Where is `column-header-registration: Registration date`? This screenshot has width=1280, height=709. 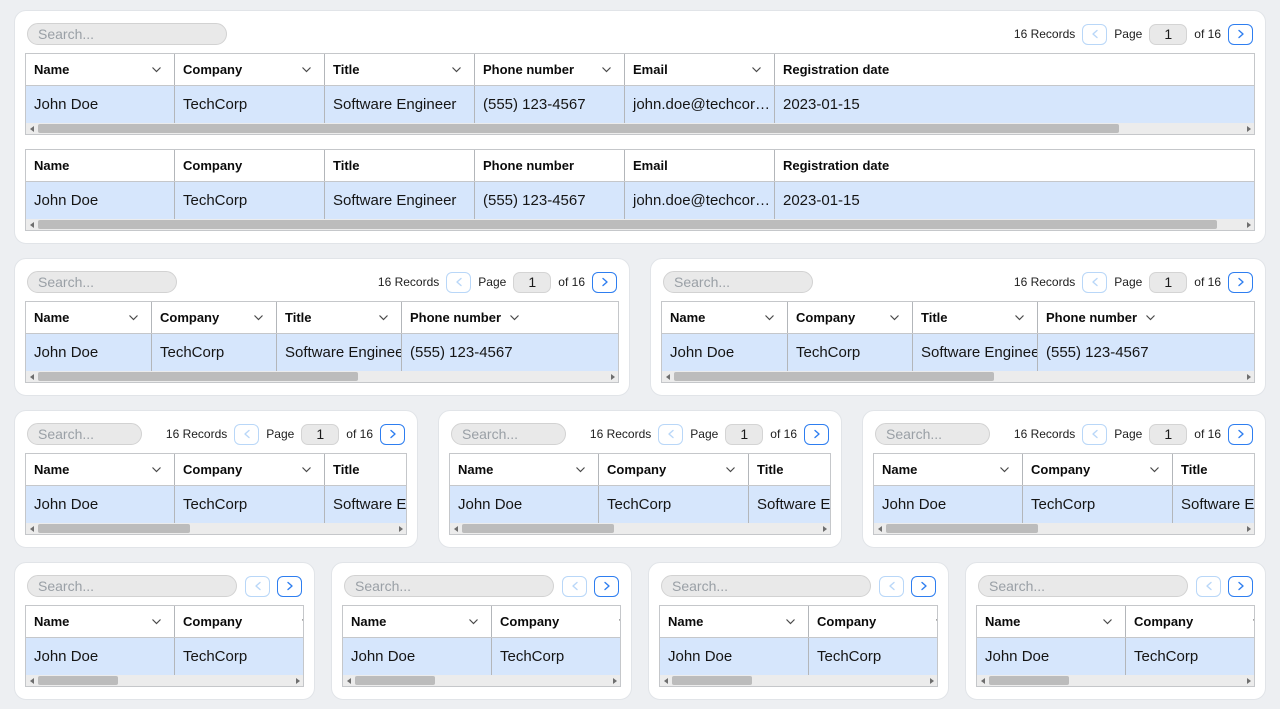
column-header-registration: Registration date is located at coordinates (849, 69).